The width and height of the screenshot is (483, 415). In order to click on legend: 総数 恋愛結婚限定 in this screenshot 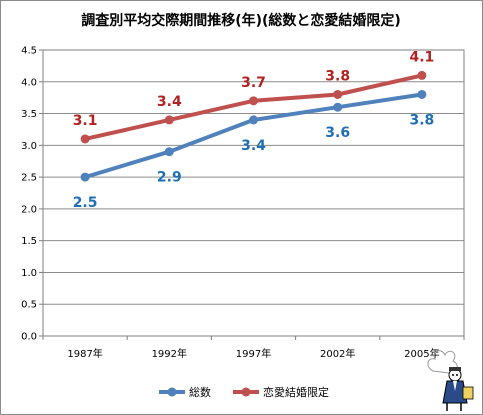, I will do `click(244, 392)`.